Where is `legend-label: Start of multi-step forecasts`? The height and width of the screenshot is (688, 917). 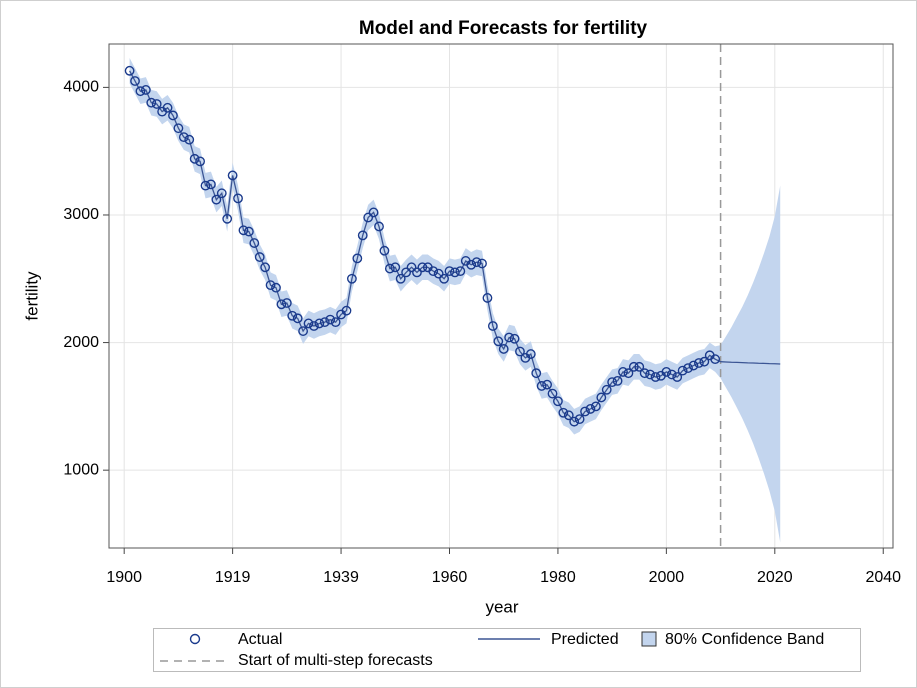 legend-label: Start of multi-step forecasts is located at coordinates (335, 660).